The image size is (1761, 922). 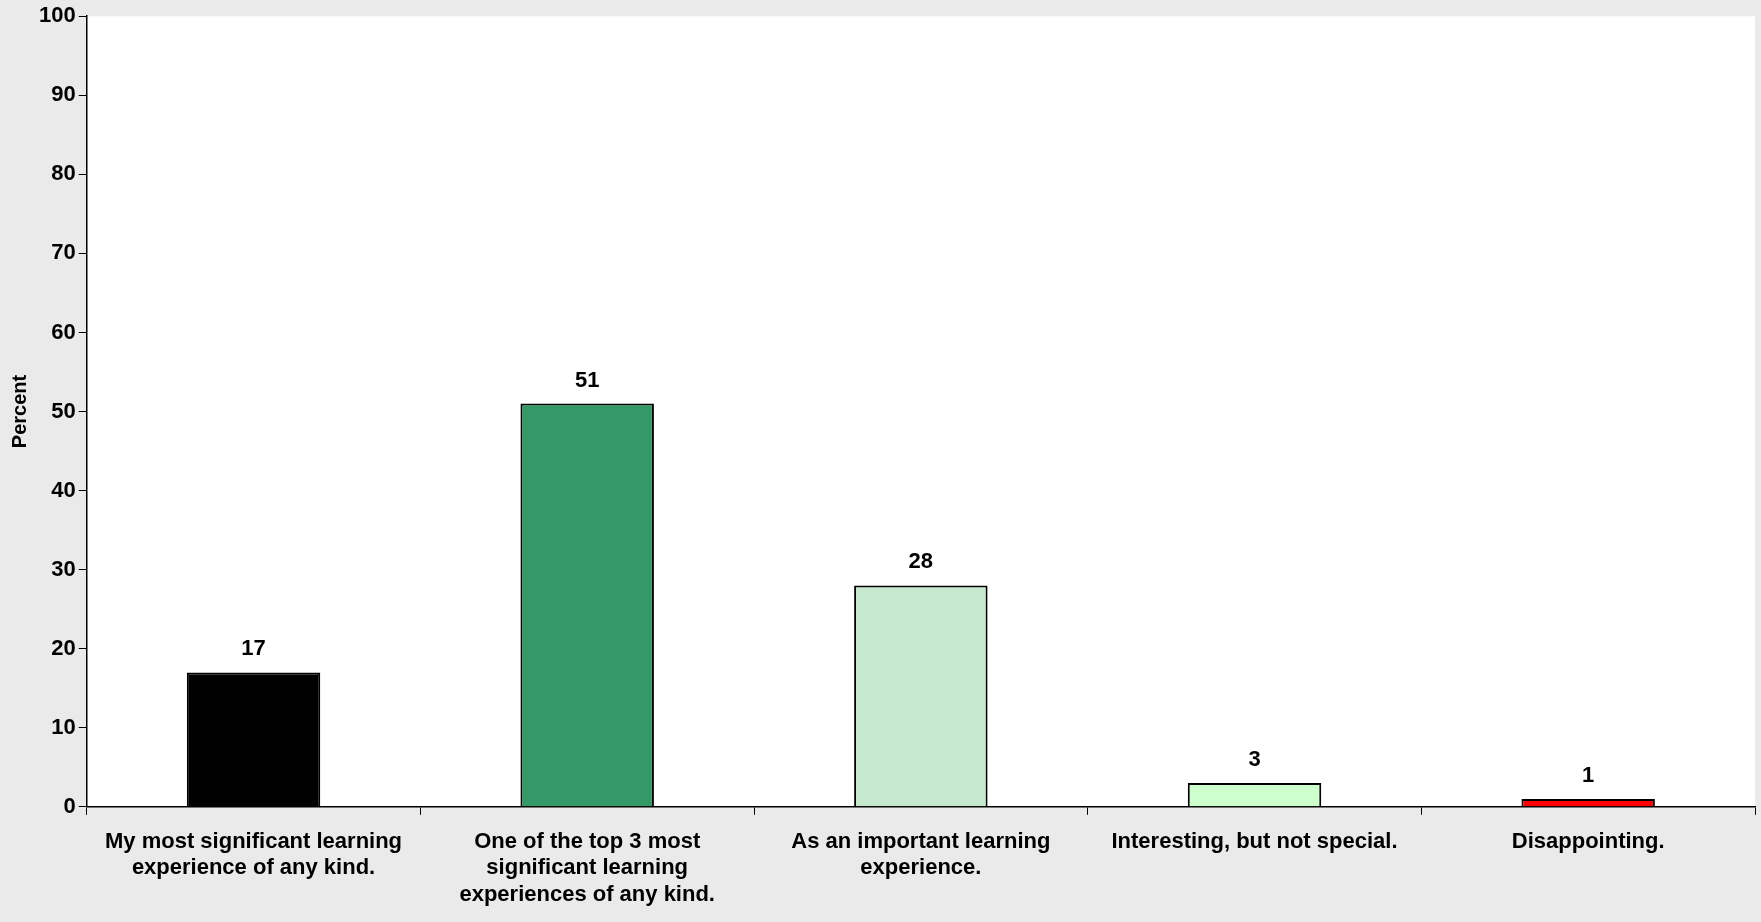 I want to click on data-label: 17, so click(x=253, y=648).